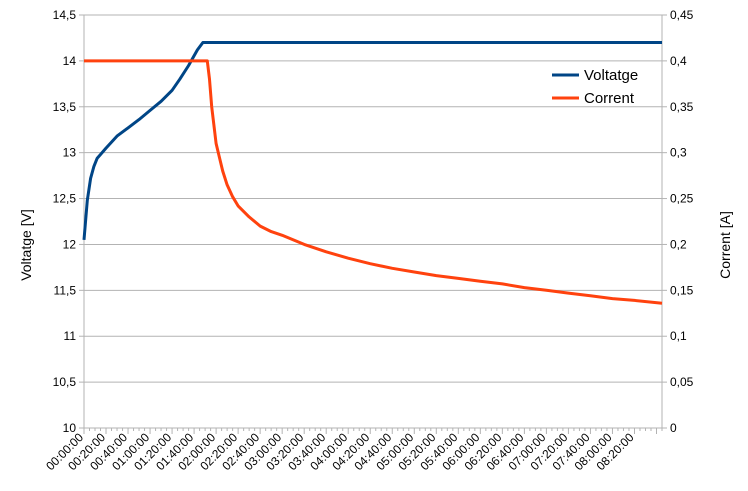  I want to click on y-tick-label: 11,5, so click(65, 290).